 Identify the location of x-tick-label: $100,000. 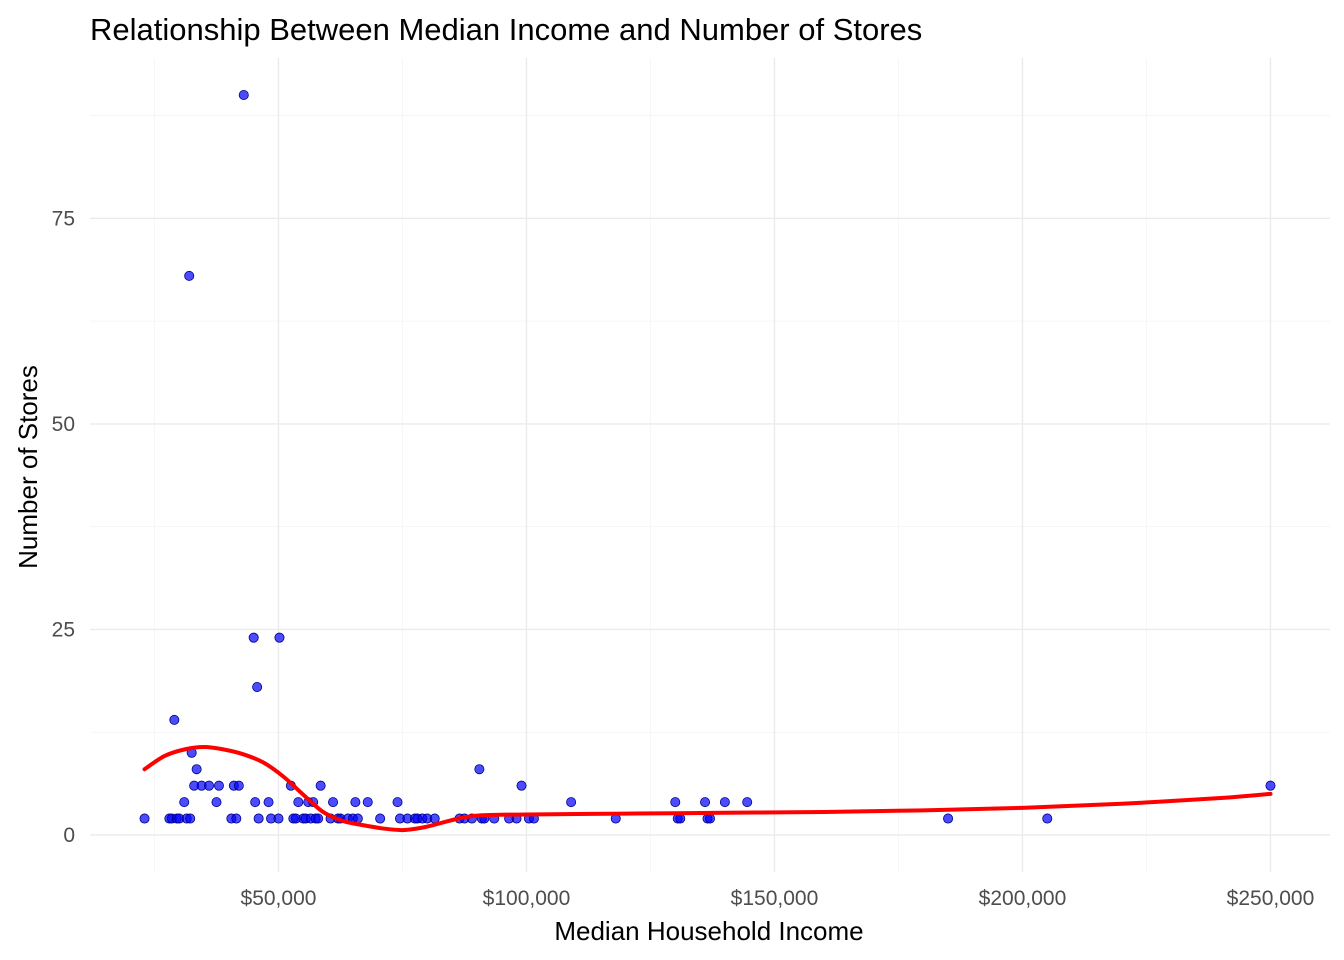
(527, 898).